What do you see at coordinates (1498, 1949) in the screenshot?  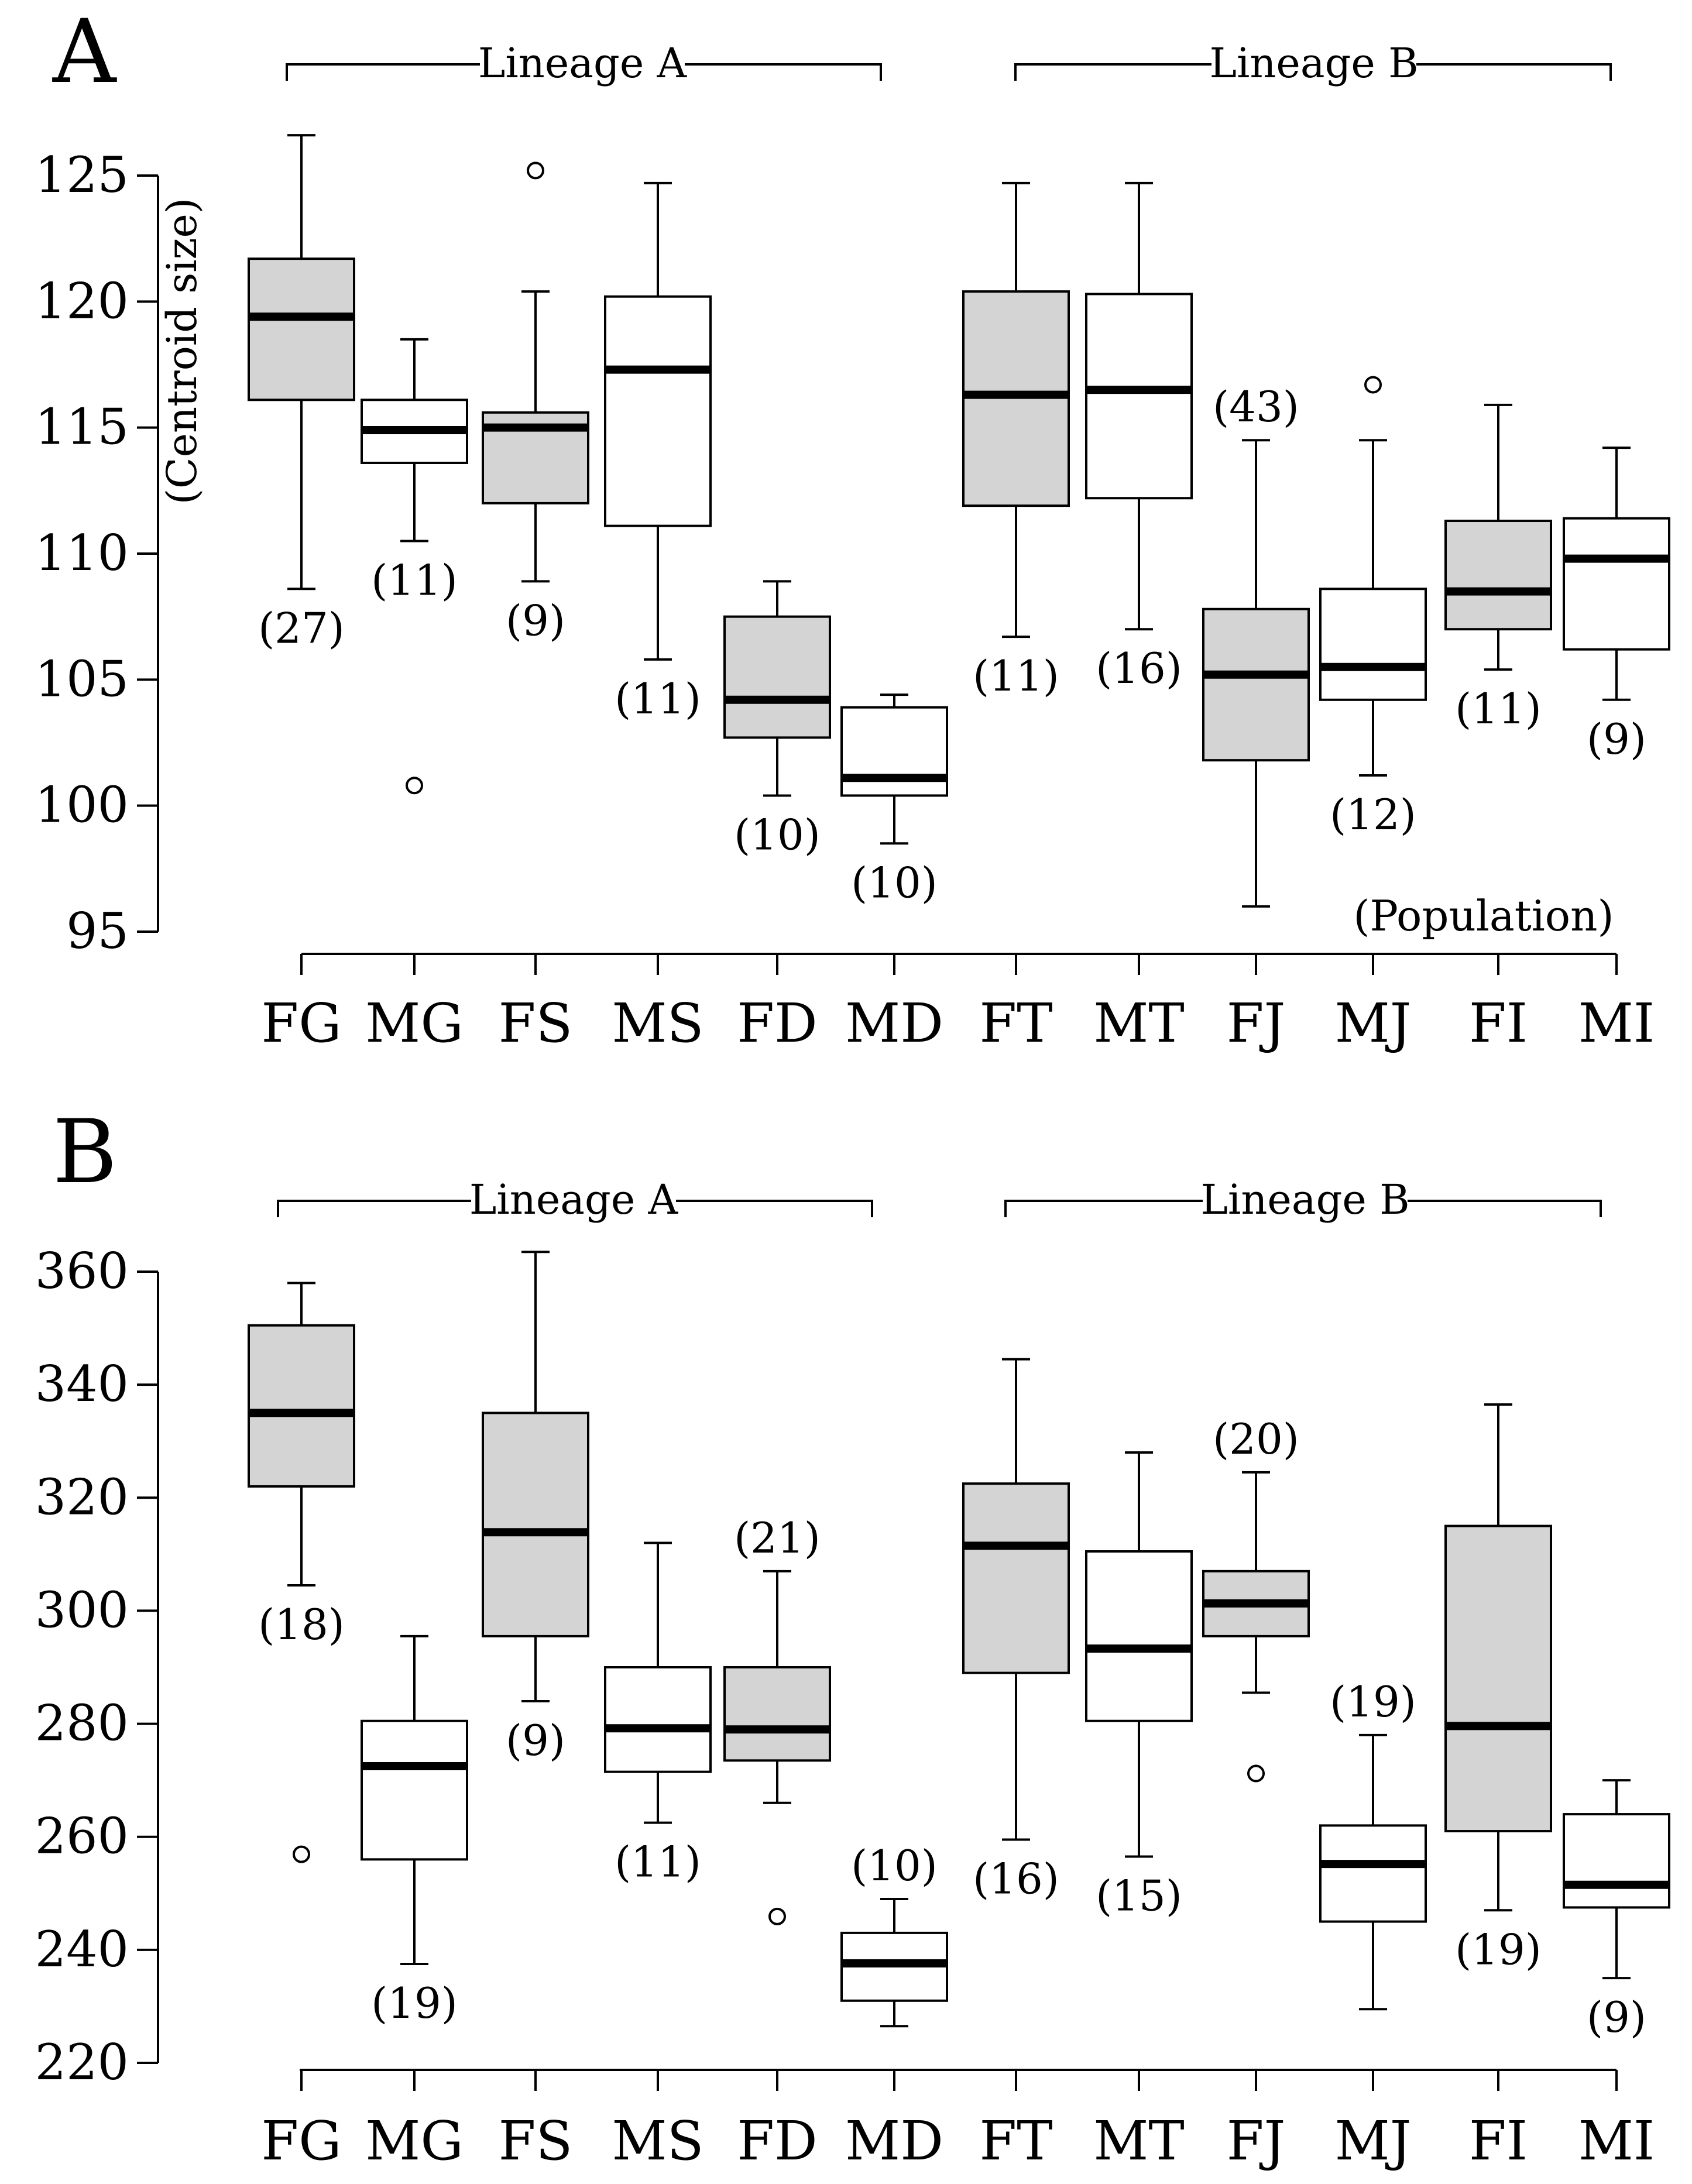 I see `panel-b-fi-sample-size-label: (19)` at bounding box center [1498, 1949].